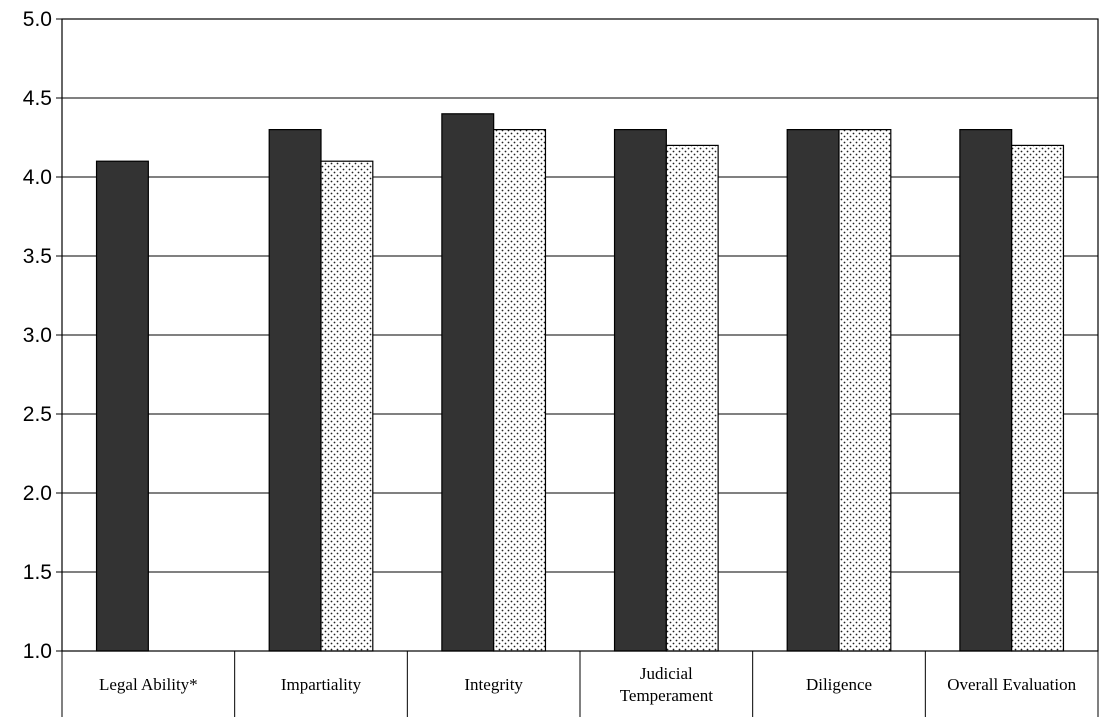 The image size is (1100, 719). I want to click on y-tick-label: 1.5, so click(37, 572).